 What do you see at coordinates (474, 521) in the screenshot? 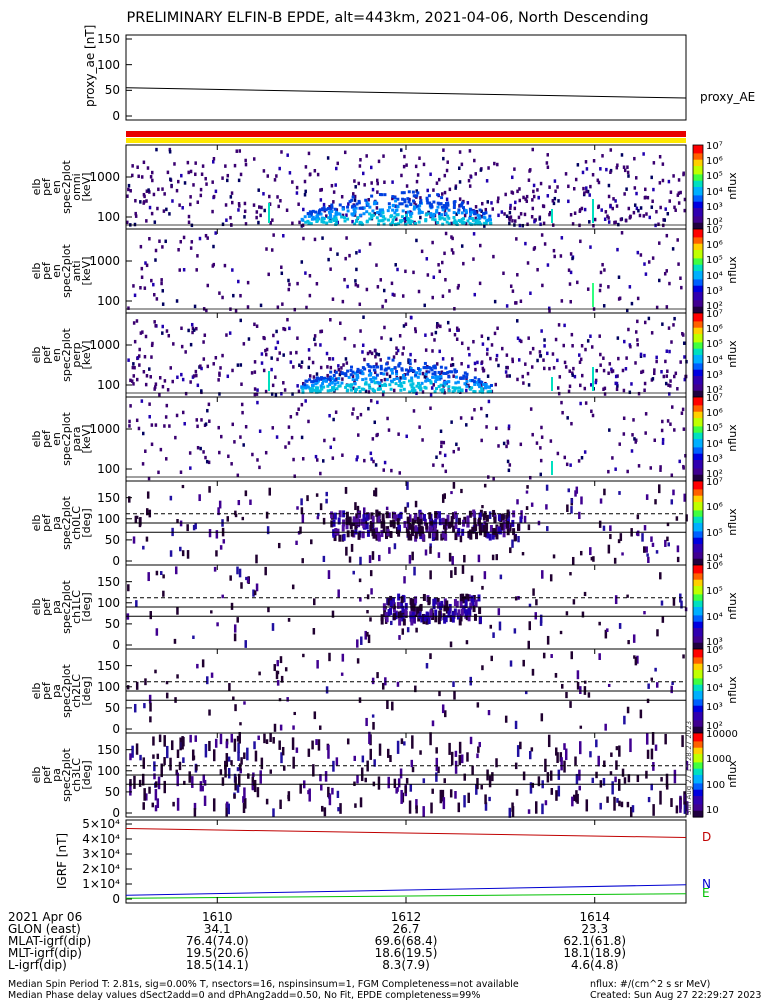
I see `pa-panel-1-block-pixel` at bounding box center [474, 521].